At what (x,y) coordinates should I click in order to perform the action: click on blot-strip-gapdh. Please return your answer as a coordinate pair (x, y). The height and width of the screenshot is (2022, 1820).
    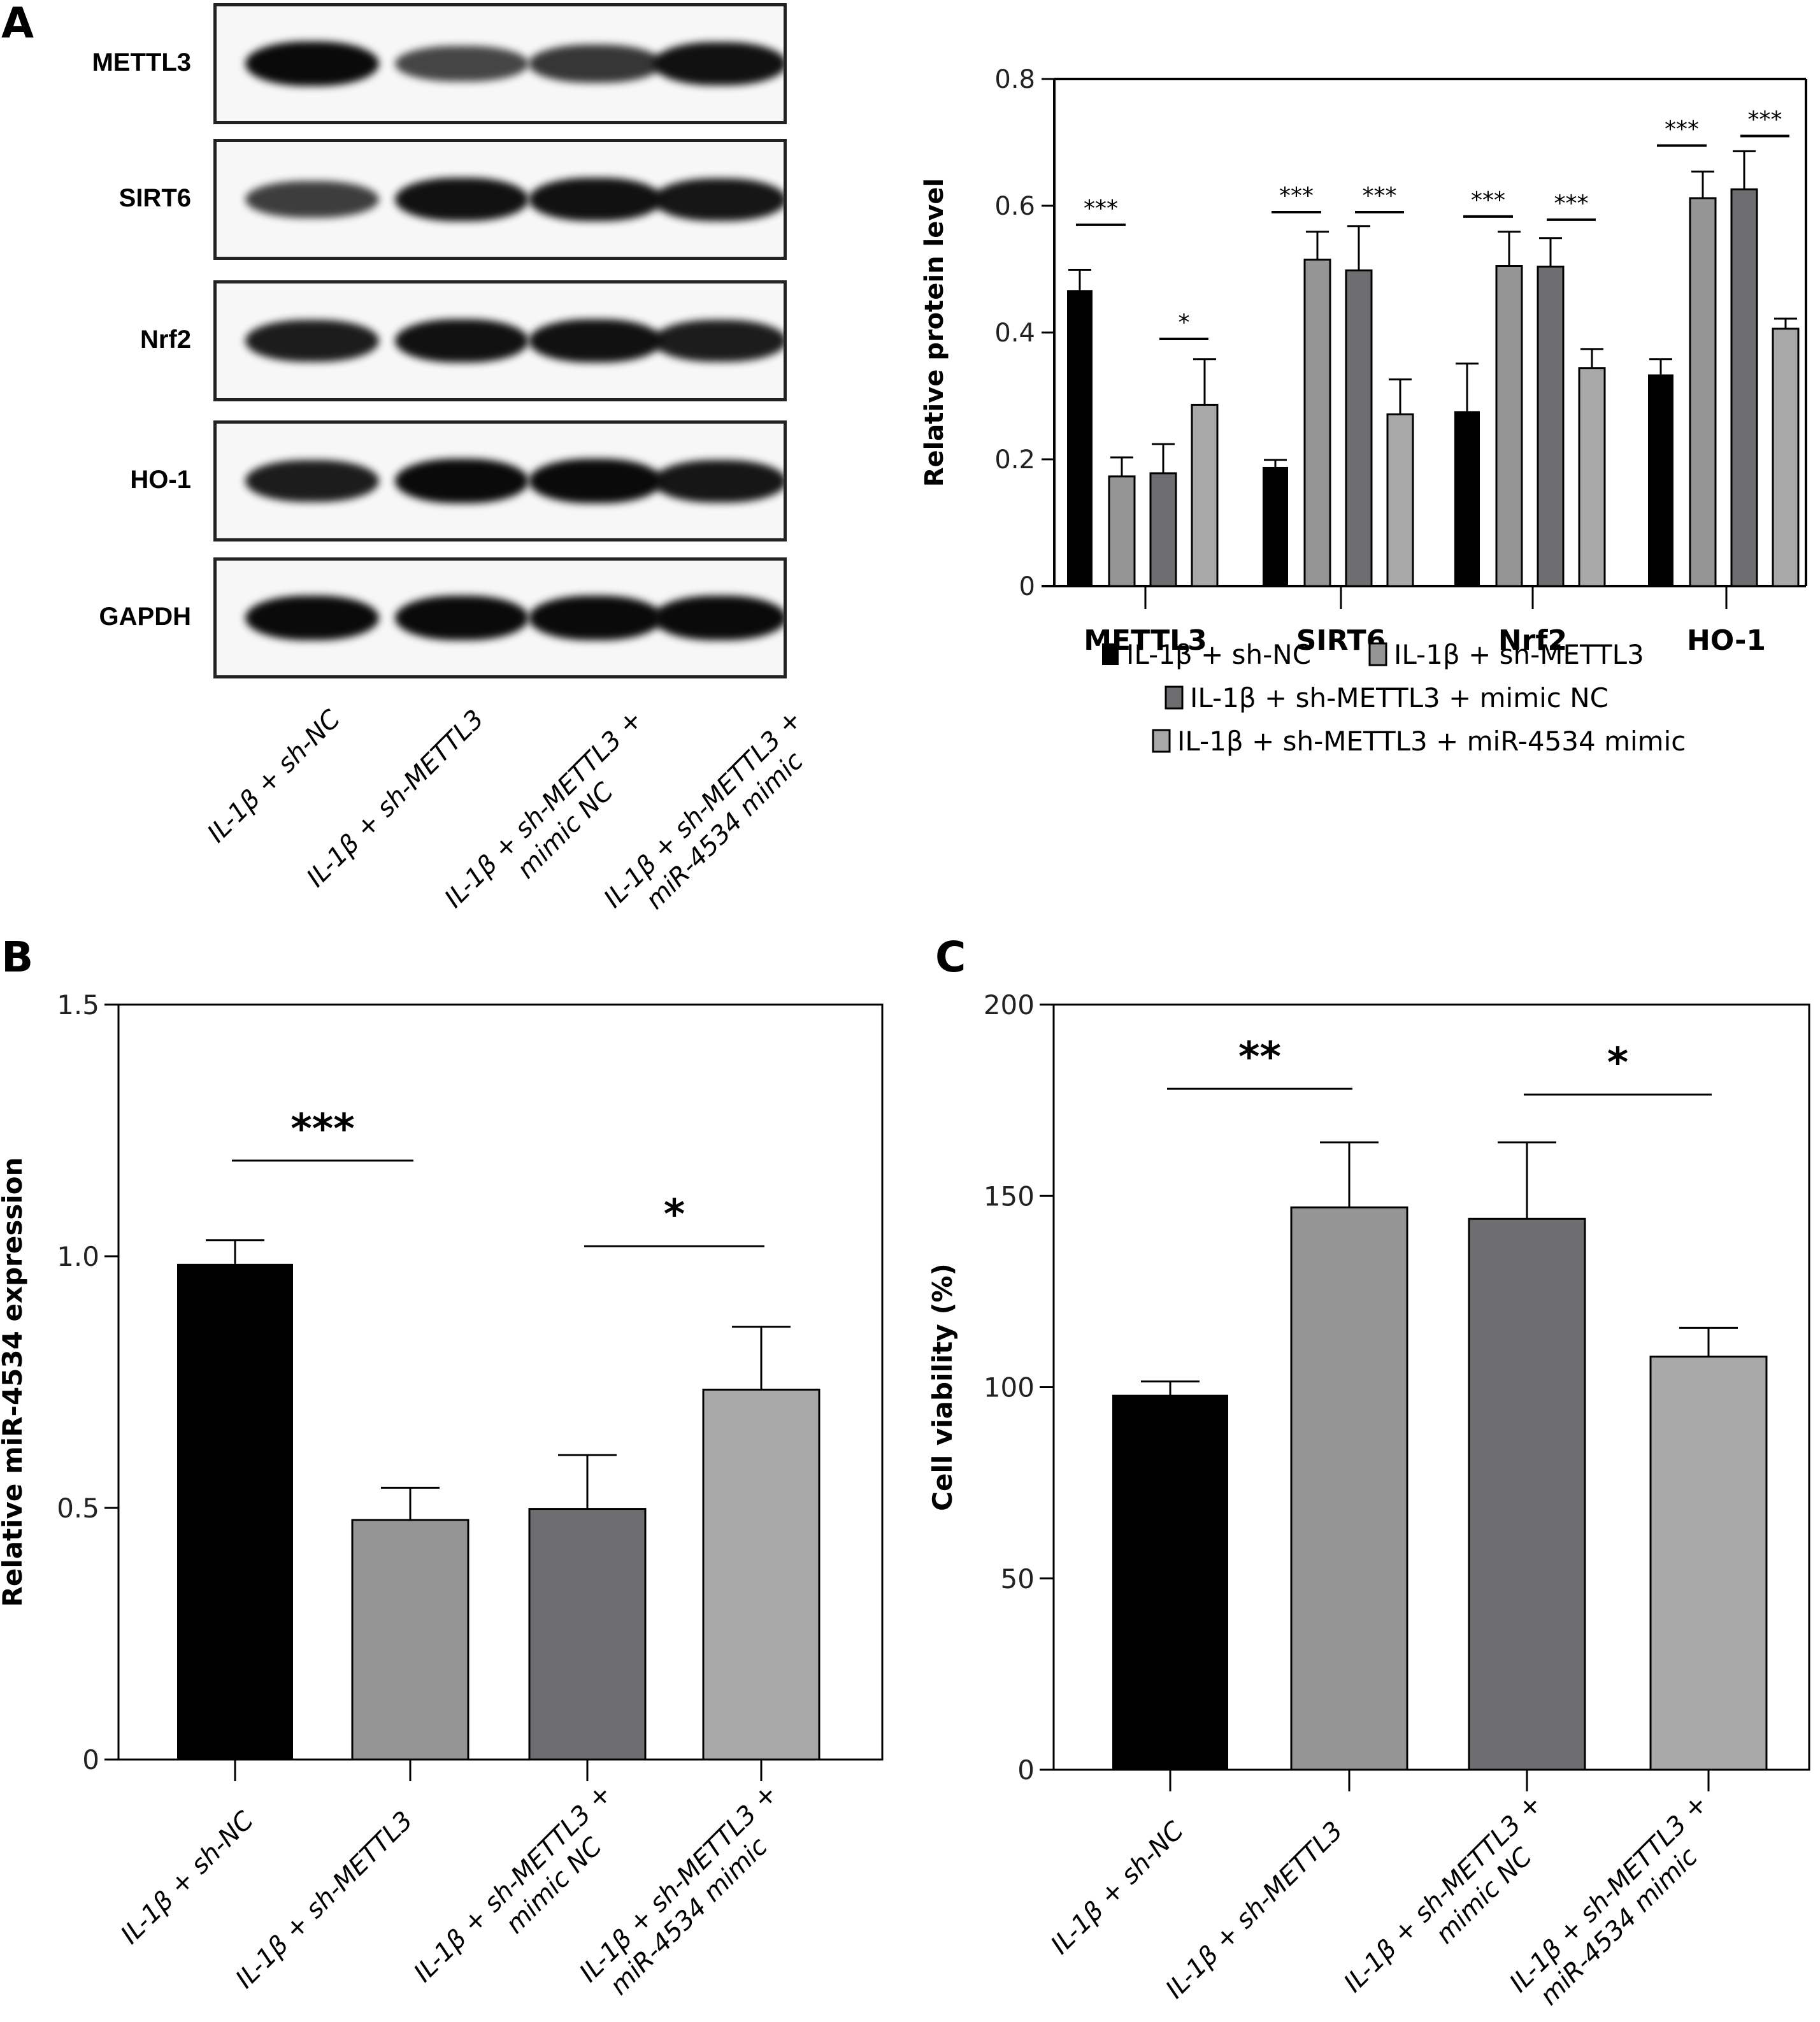
    Looking at the image, I should click on (500, 617).